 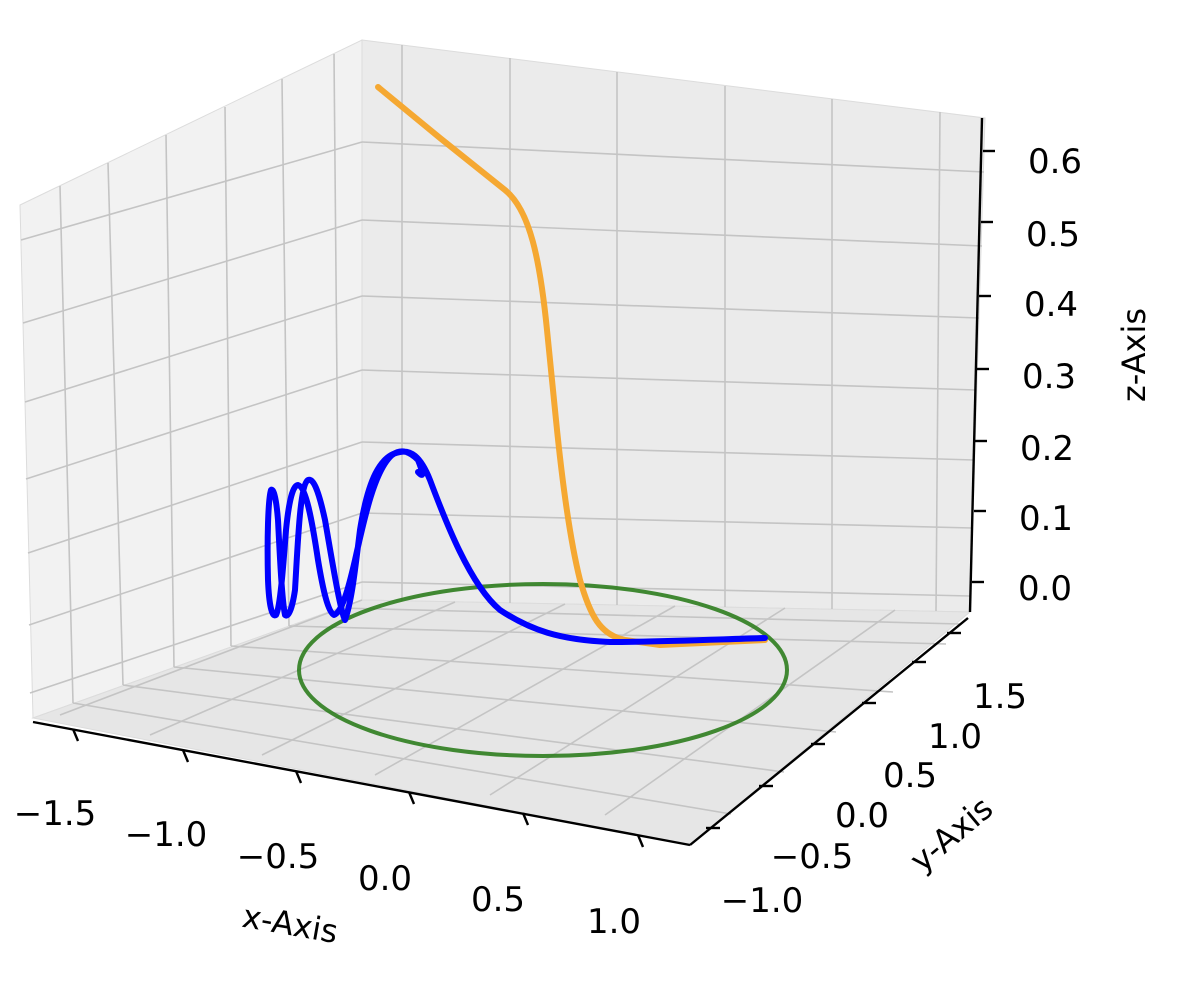 I want to click on x-tick-label: 0.0, so click(x=385, y=879).